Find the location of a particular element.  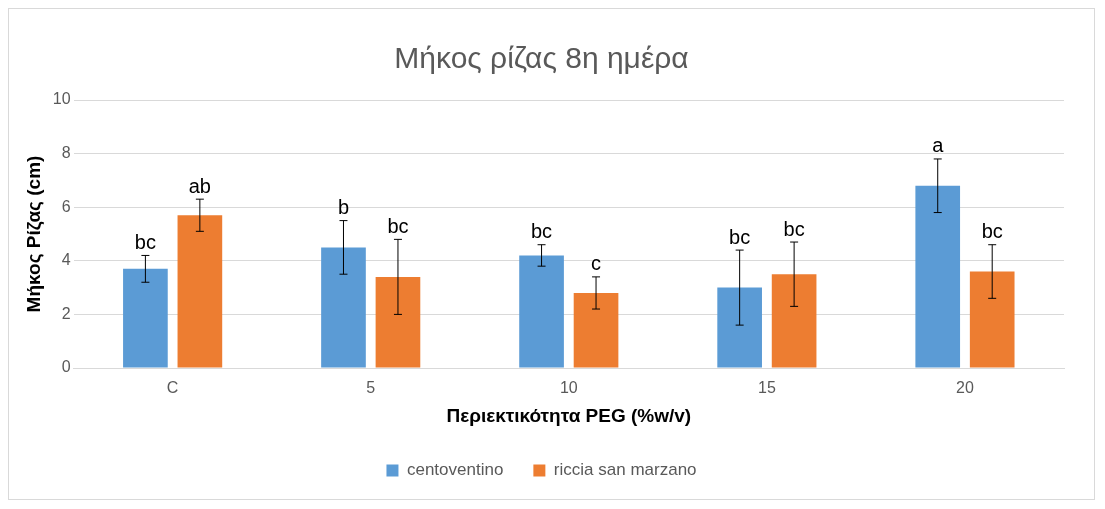

y-tick-label: 10 is located at coordinates (61, 99).